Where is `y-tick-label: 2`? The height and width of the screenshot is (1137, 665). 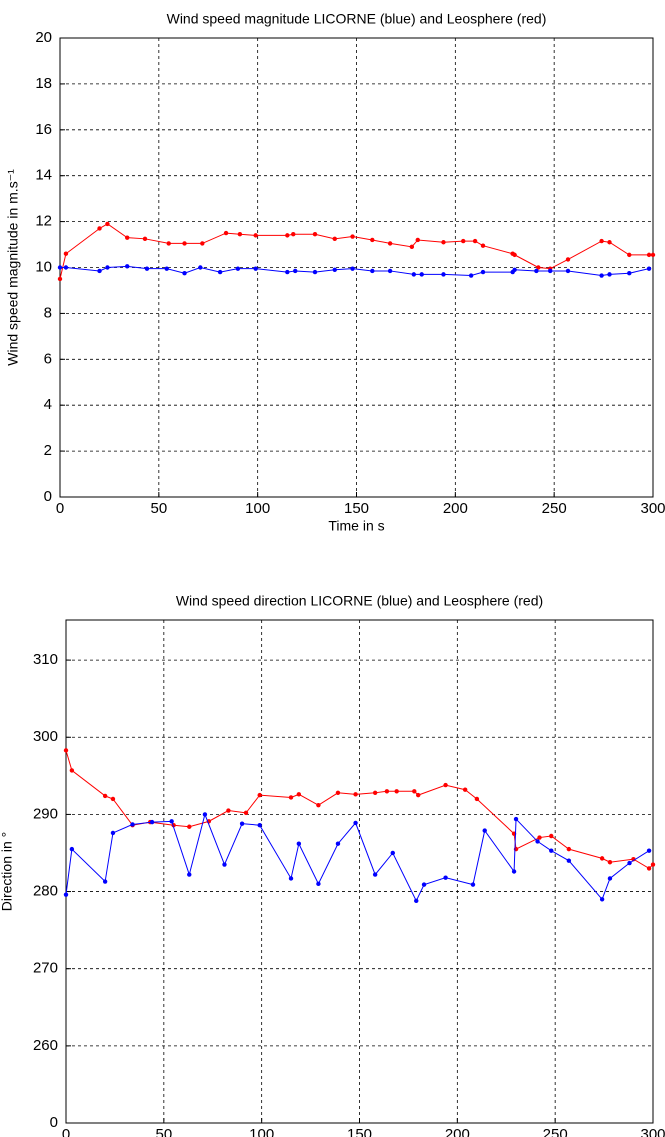 y-tick-label: 2 is located at coordinates (48, 450).